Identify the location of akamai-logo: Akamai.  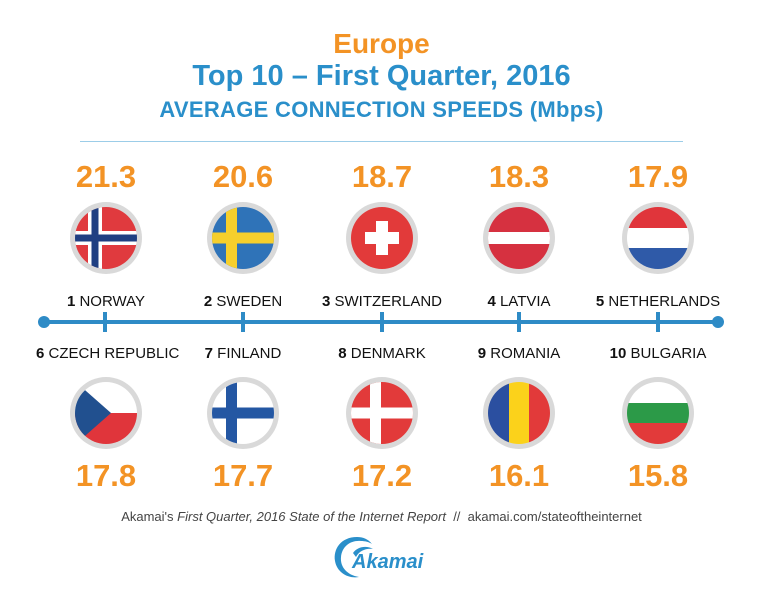
(379, 557).